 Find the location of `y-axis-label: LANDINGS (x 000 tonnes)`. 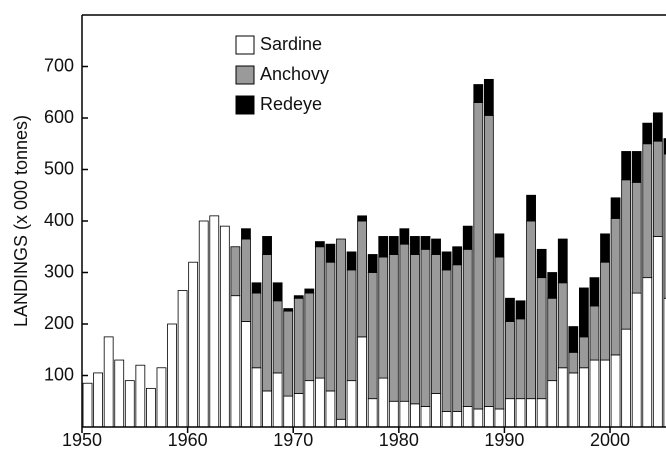

y-axis-label: LANDINGS (x 000 tonnes) is located at coordinates (21, 221).